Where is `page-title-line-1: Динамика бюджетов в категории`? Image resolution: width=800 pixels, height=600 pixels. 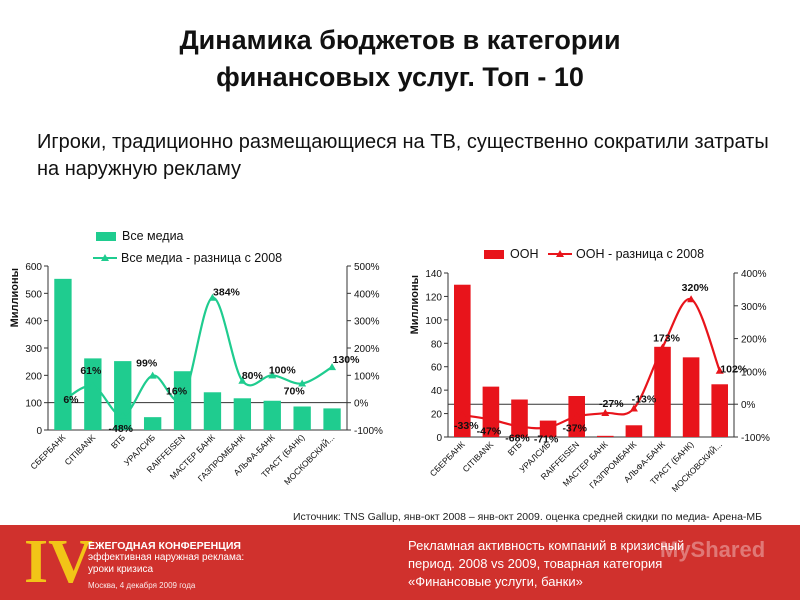 page-title-line-1: Динамика бюджетов в категории is located at coordinates (400, 40).